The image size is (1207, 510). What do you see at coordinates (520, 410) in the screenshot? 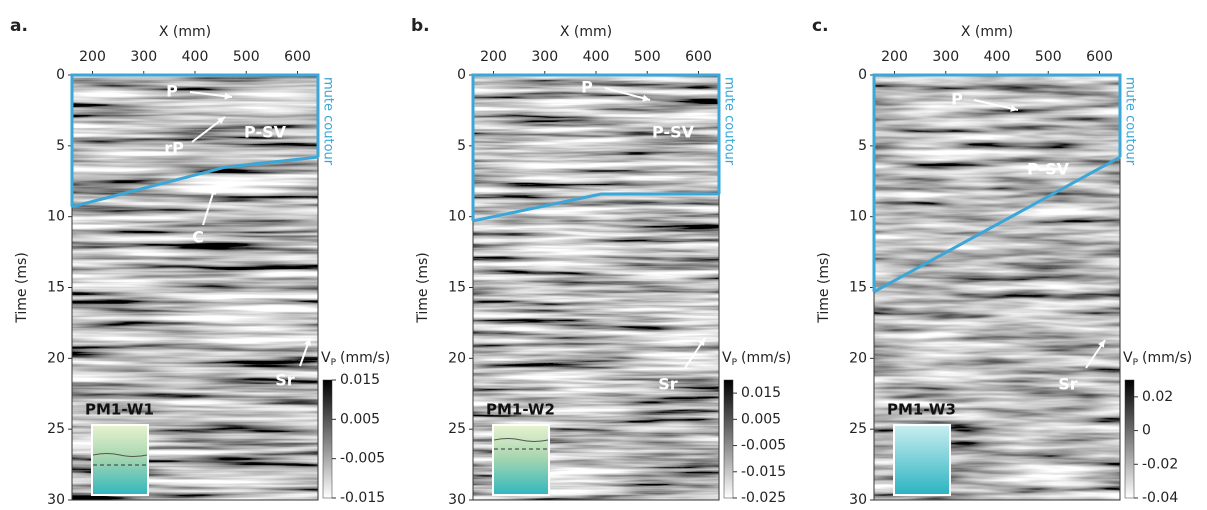
I see `well-label: PM1-W2` at bounding box center [520, 410].